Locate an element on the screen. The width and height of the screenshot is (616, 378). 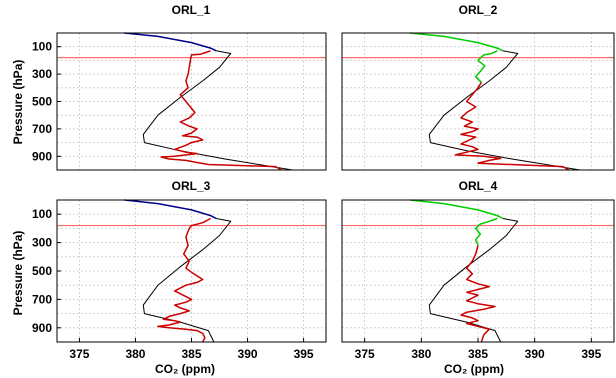
panel-title: ORL_3 is located at coordinates (191, 186).